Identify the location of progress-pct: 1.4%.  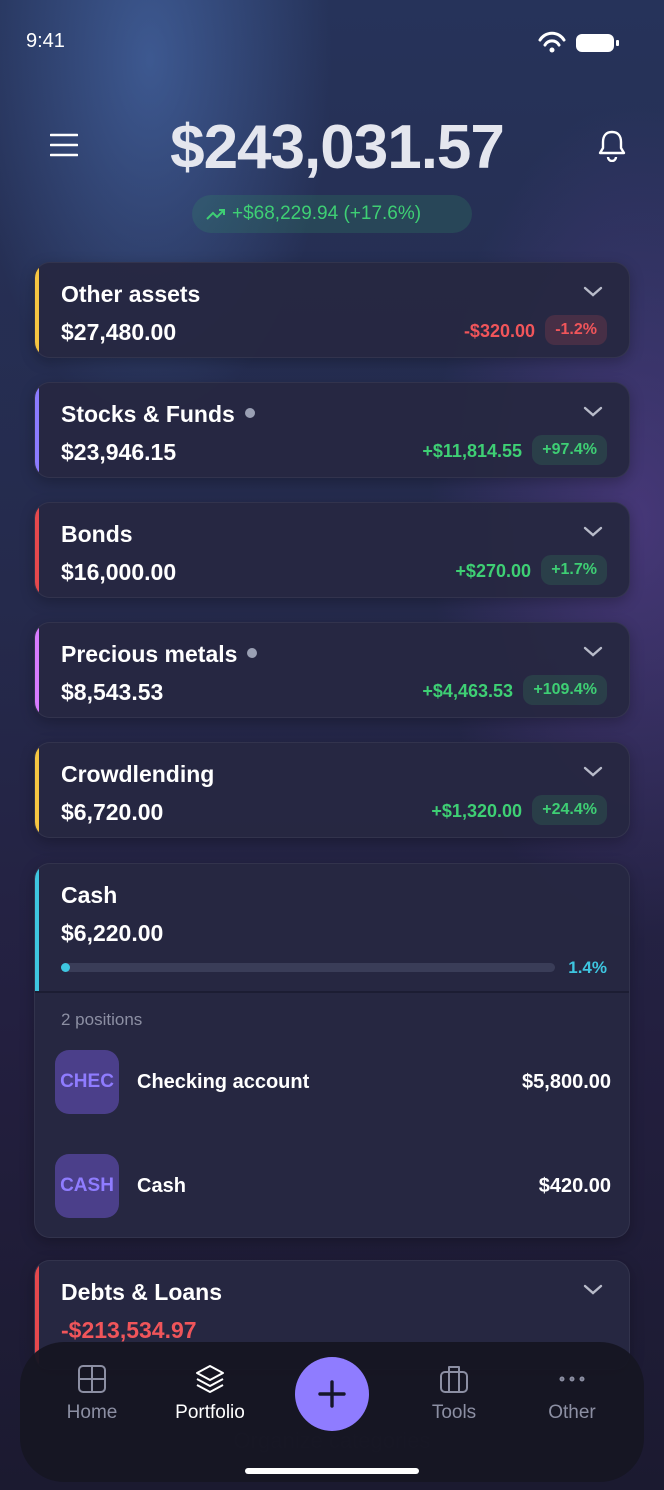
(587, 967).